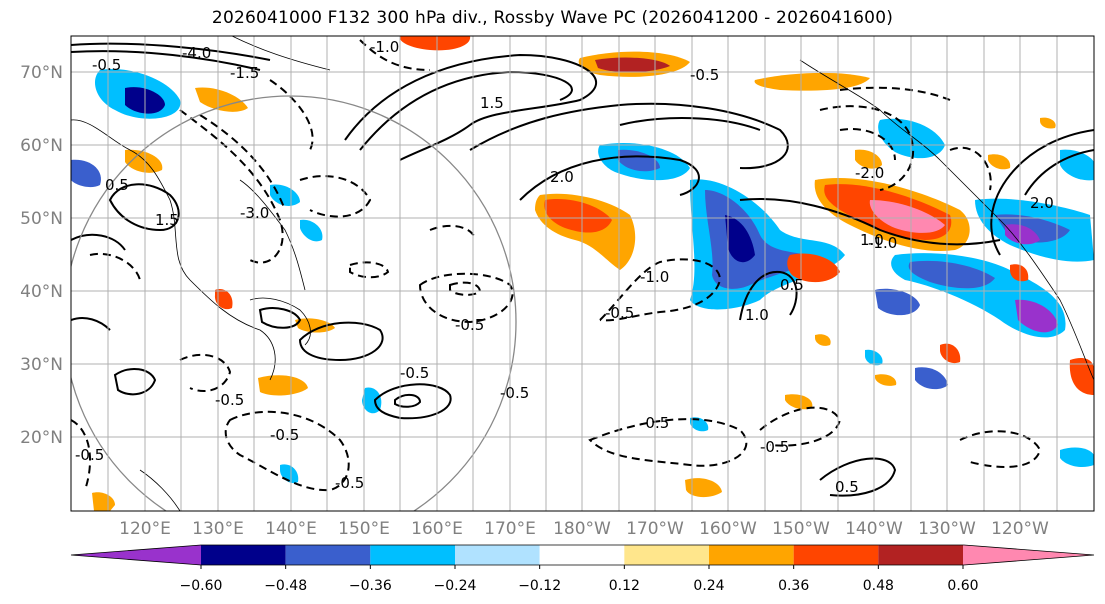 The height and width of the screenshot is (604, 1105). What do you see at coordinates (874, 529) in the screenshot?
I see `longitude-label: 140°W` at bounding box center [874, 529].